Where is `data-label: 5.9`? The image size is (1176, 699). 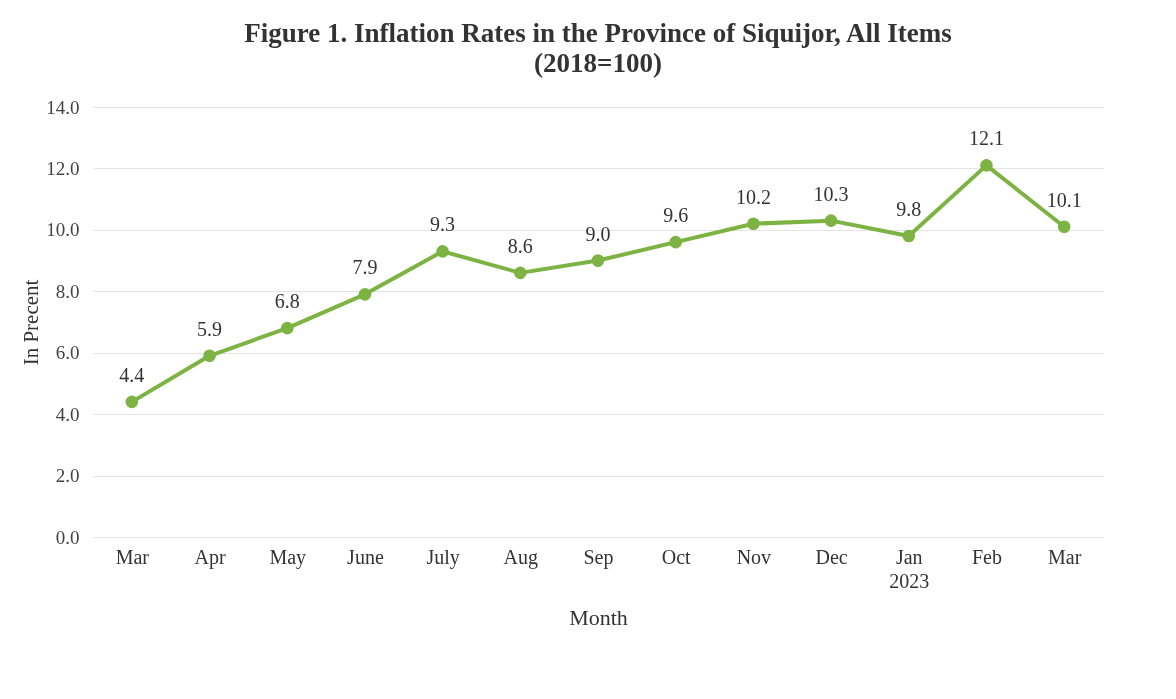
data-label: 5.9 is located at coordinates (210, 328).